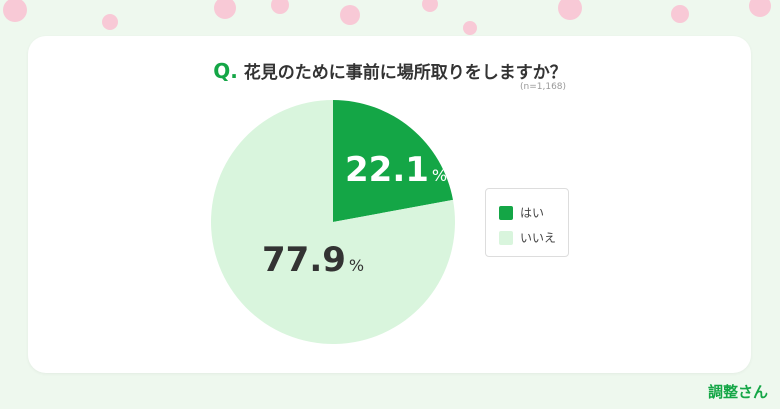  What do you see at coordinates (405, 73) in the screenshot?
I see `question-text: 花見のために事前に場所取りをしますか？` at bounding box center [405, 73].